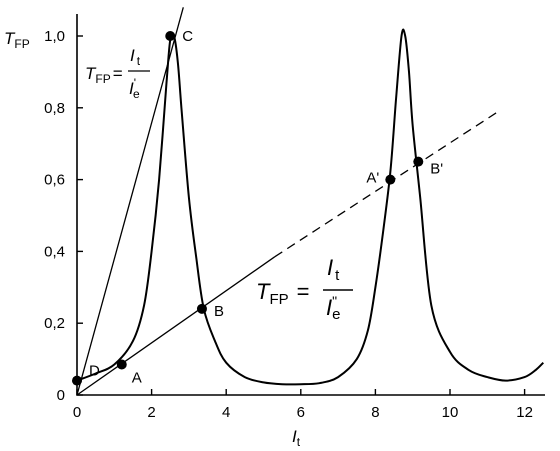 The image size is (560, 451). I want to click on x-tick-label: 2, so click(151, 412).